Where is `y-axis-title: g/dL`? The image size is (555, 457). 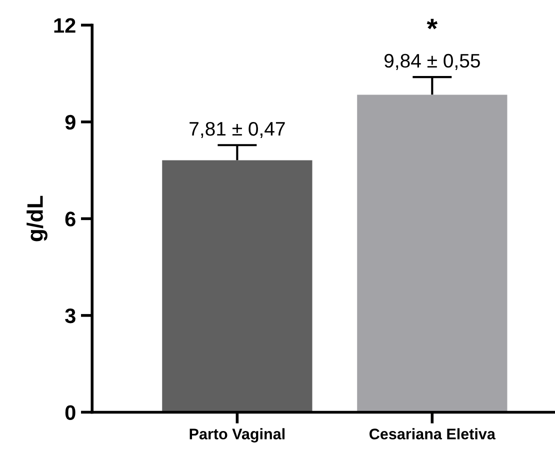
y-axis-title: g/dL is located at coordinates (37, 219).